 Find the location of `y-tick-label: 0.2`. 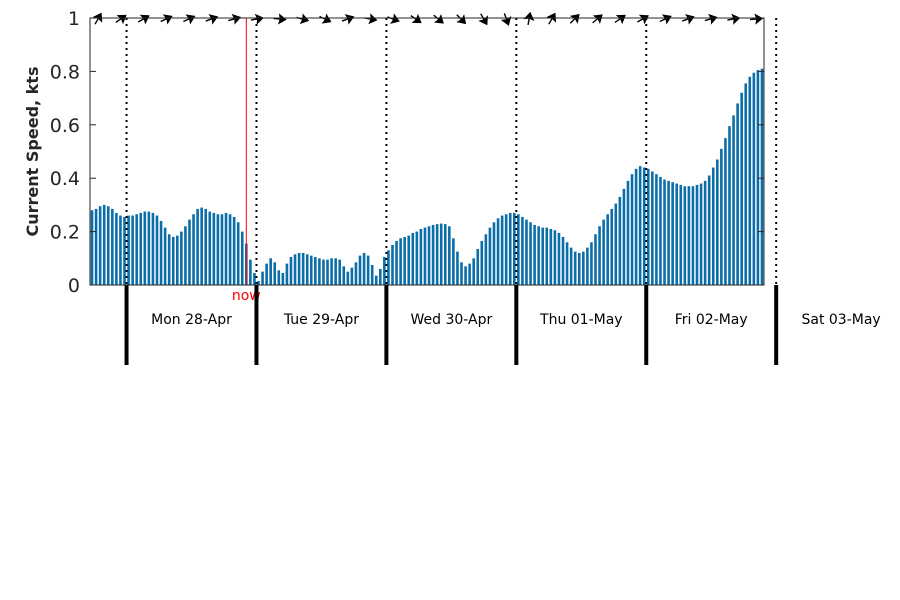

y-tick-label: 0.2 is located at coordinates (65, 233).